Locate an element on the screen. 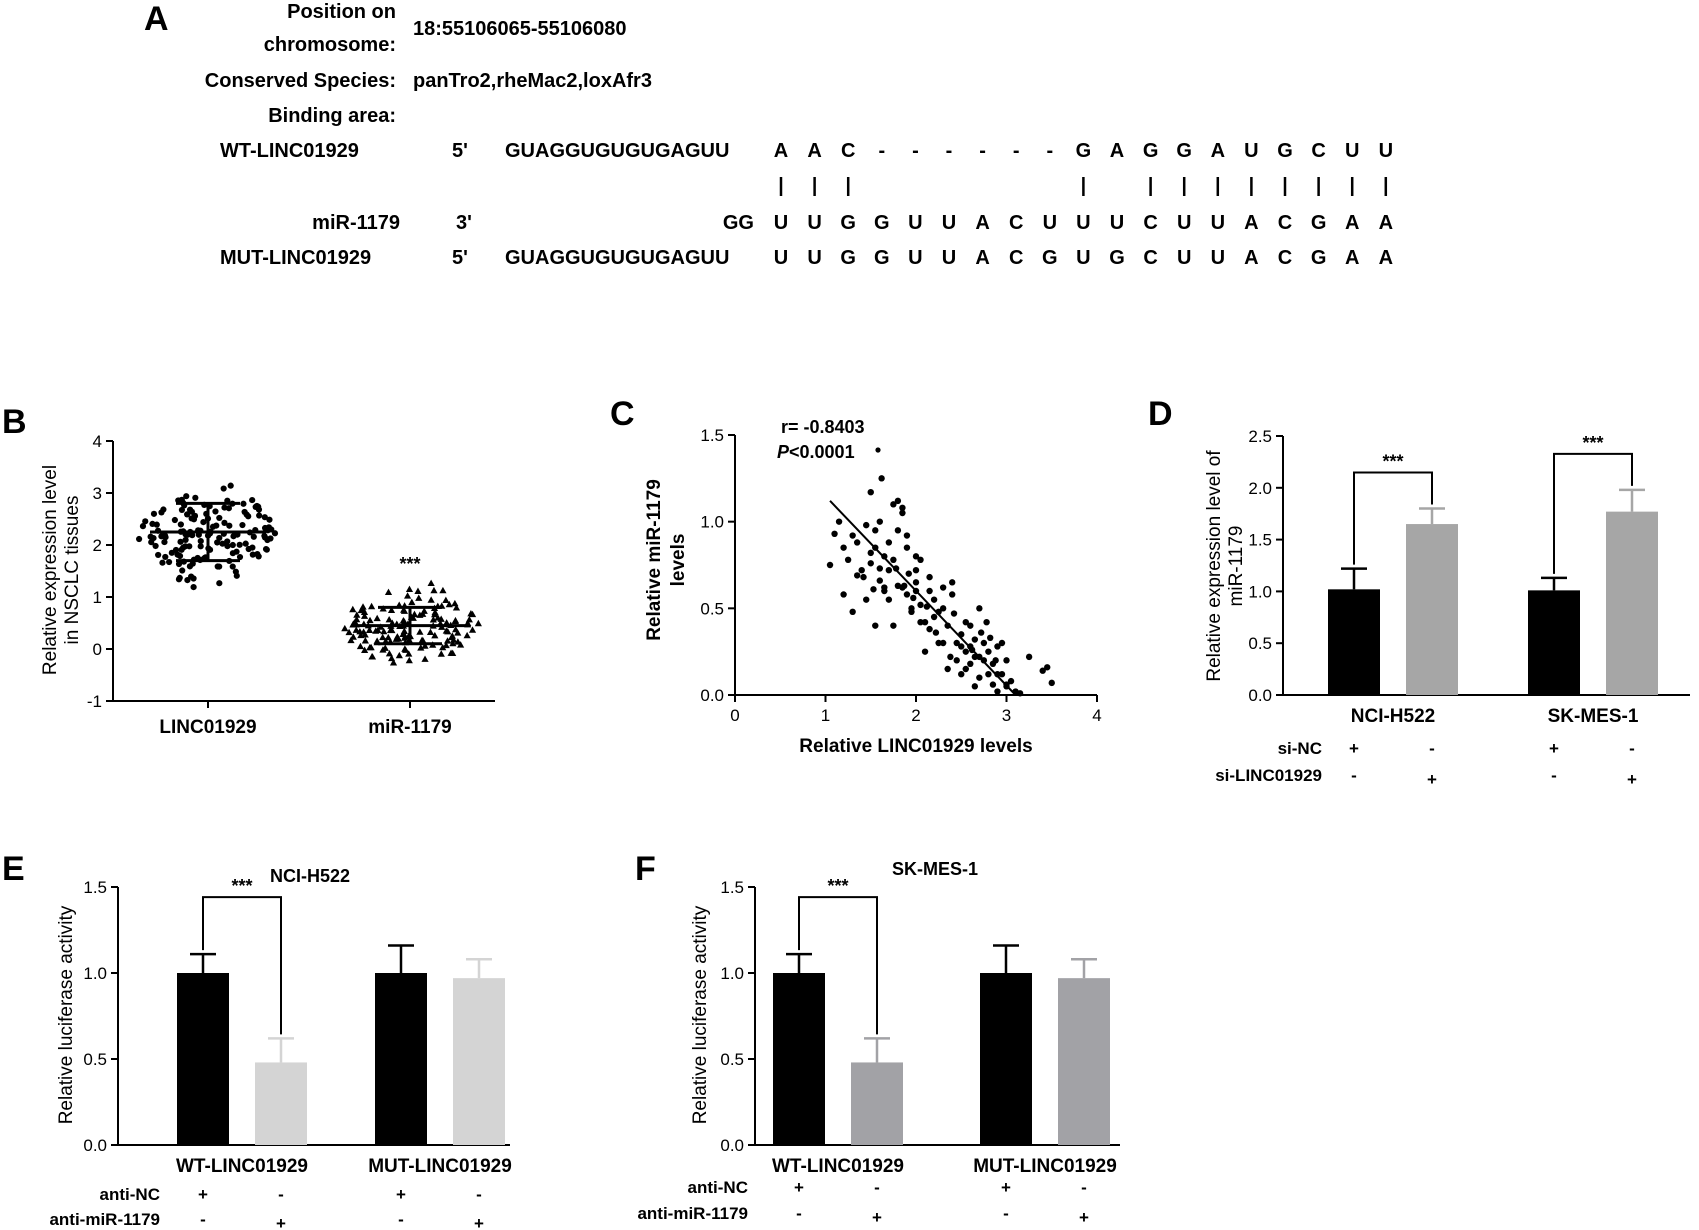  mir-end: 3' is located at coordinates (464, 223).